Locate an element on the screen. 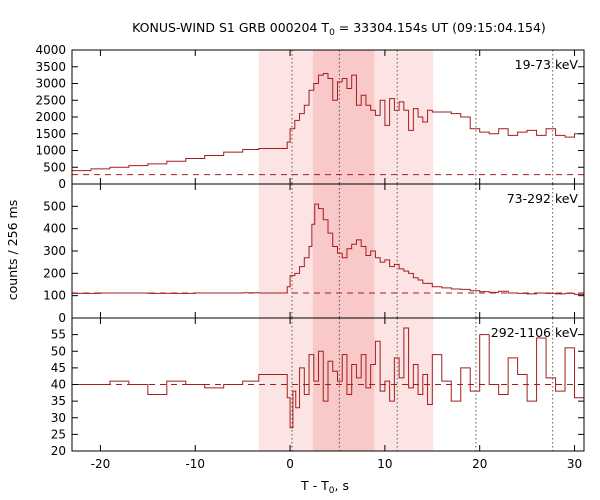 This screenshot has width=600, height=500. x-axis-title: T - T0, s is located at coordinates (324, 487).